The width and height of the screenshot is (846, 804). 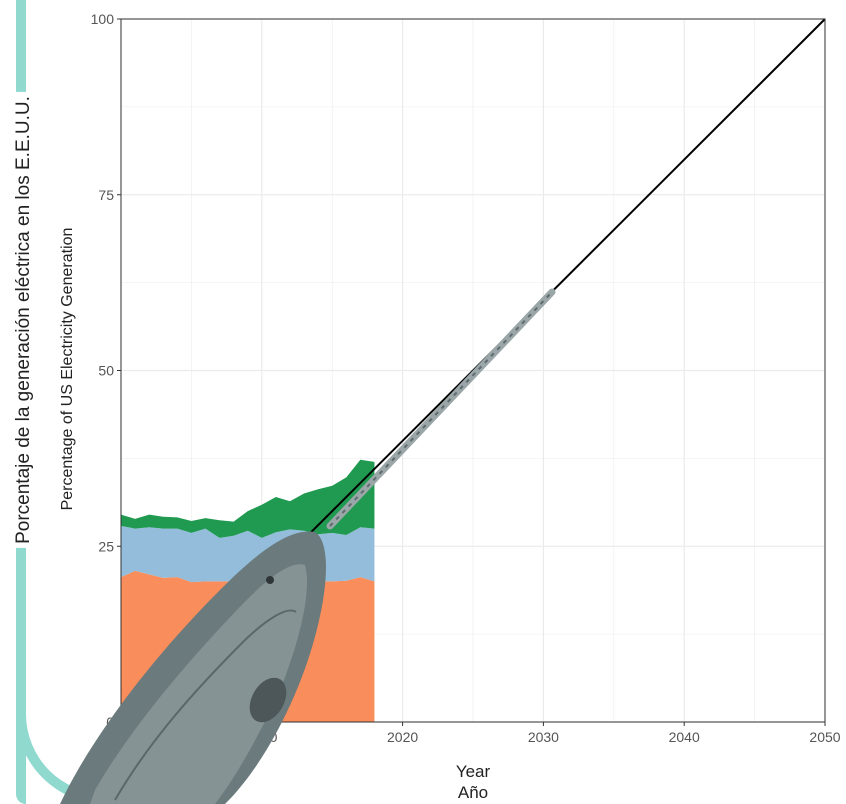 What do you see at coordinates (824, 737) in the screenshot?
I see `x-tick-label: 2050` at bounding box center [824, 737].